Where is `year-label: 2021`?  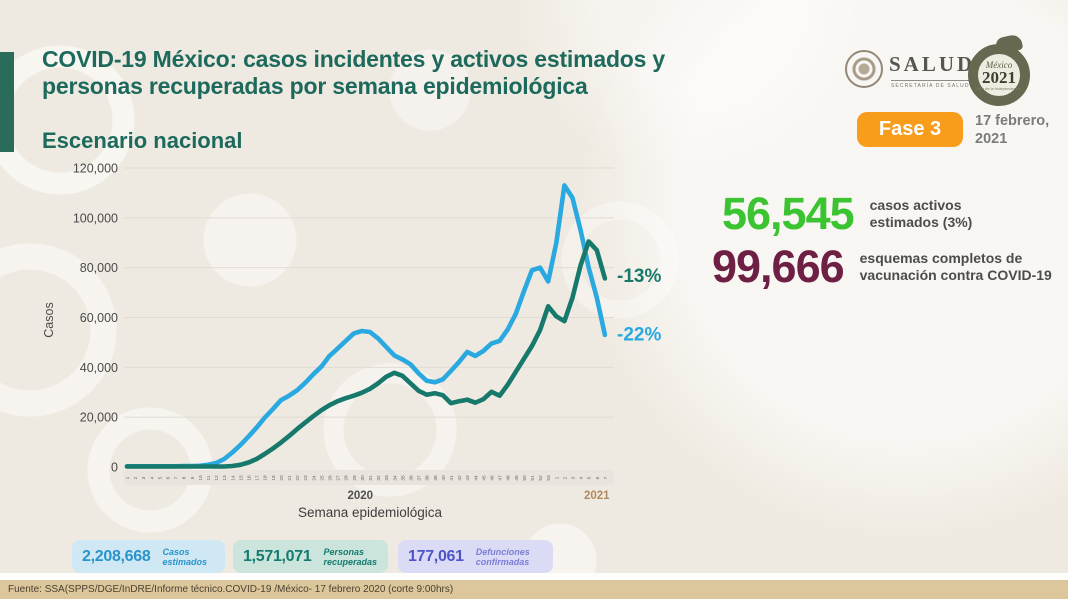
year-label: 2021 is located at coordinates (597, 496).